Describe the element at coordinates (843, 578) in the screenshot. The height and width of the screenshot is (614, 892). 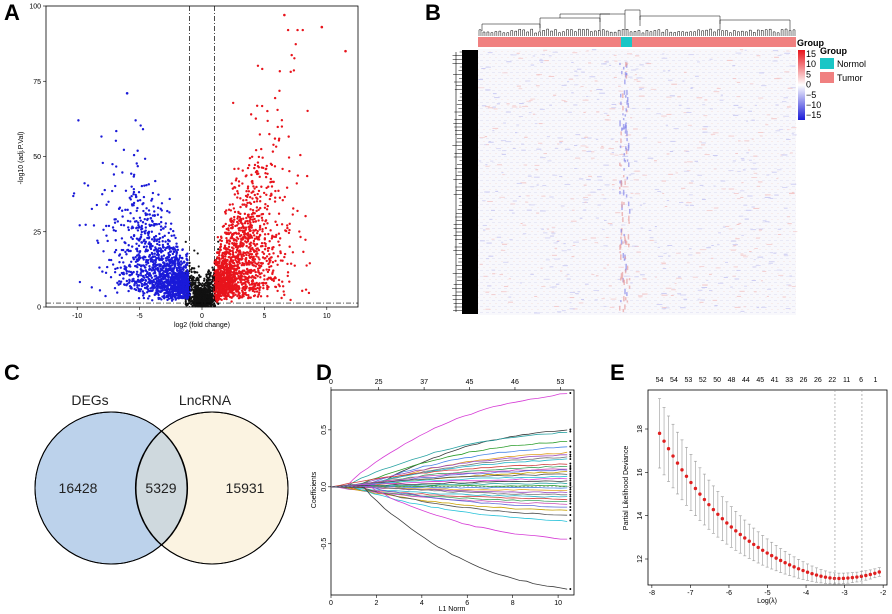
I see `cv-point` at that location.